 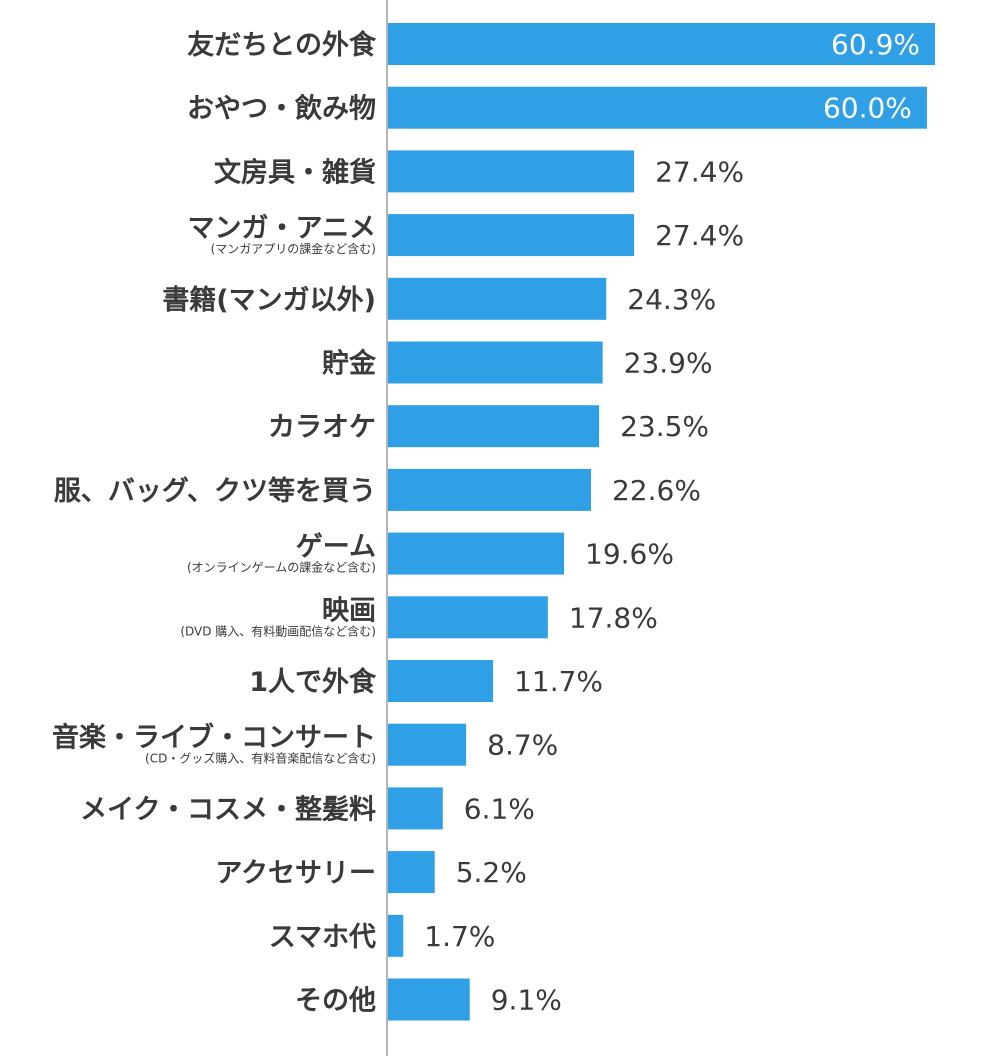 What do you see at coordinates (215, 491) in the screenshot?
I see `category-label: 服、バッグ、クツ等を買う` at bounding box center [215, 491].